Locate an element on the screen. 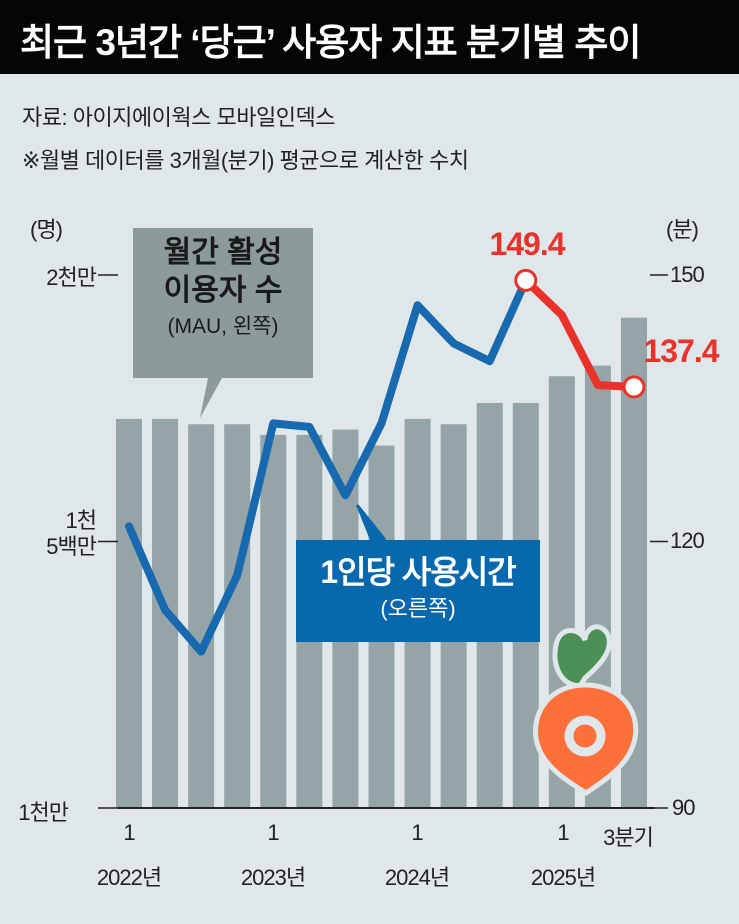 This screenshot has height=924, width=739. mau-callout-box is located at coordinates (223, 323).